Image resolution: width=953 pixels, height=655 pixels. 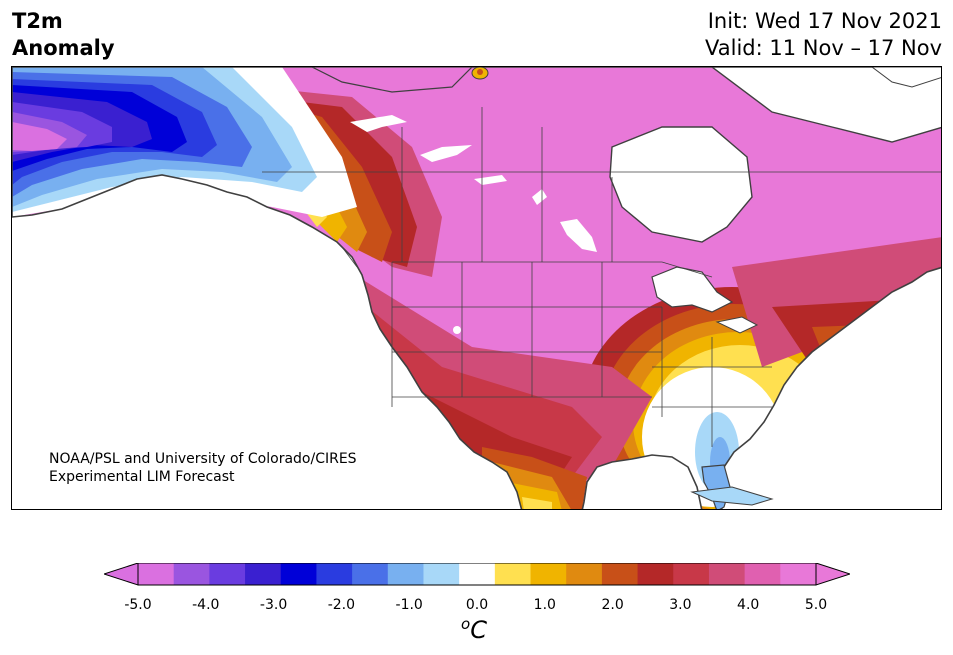 I want to click on colorbar-outline, so click(x=477, y=574).